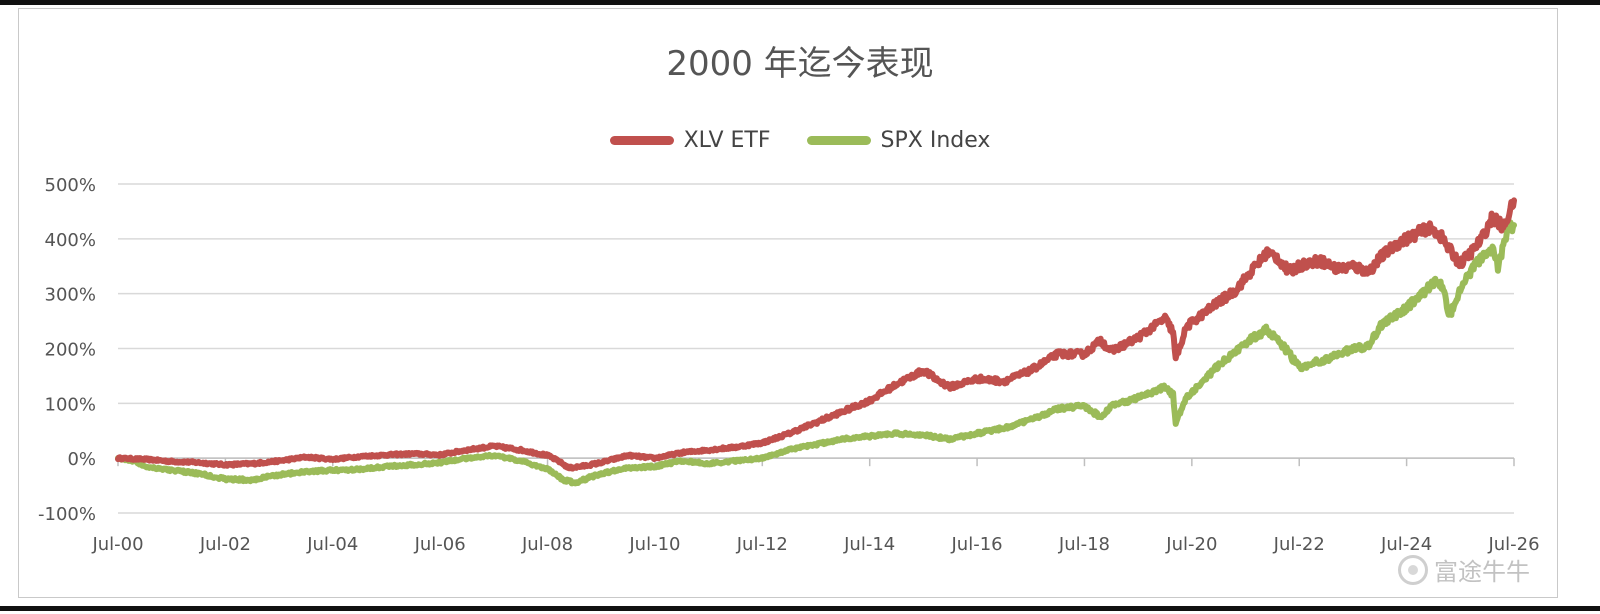 The image size is (1600, 614). I want to click on x-tick-label: Jul-18, so click(1084, 544).